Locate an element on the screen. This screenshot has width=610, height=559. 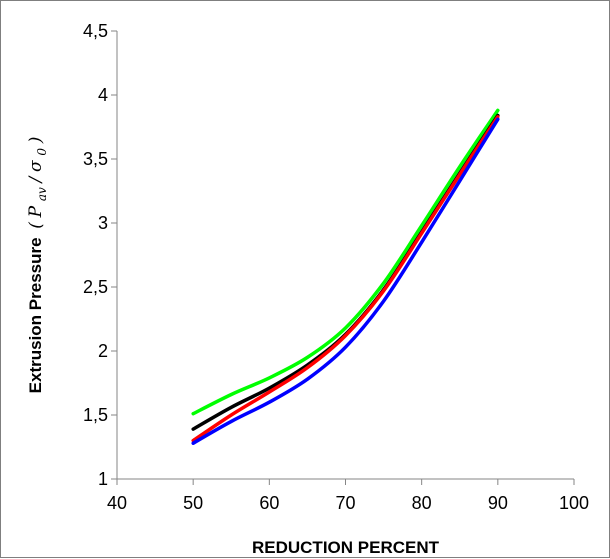
y-tick-label: 1 is located at coordinates (103, 479).